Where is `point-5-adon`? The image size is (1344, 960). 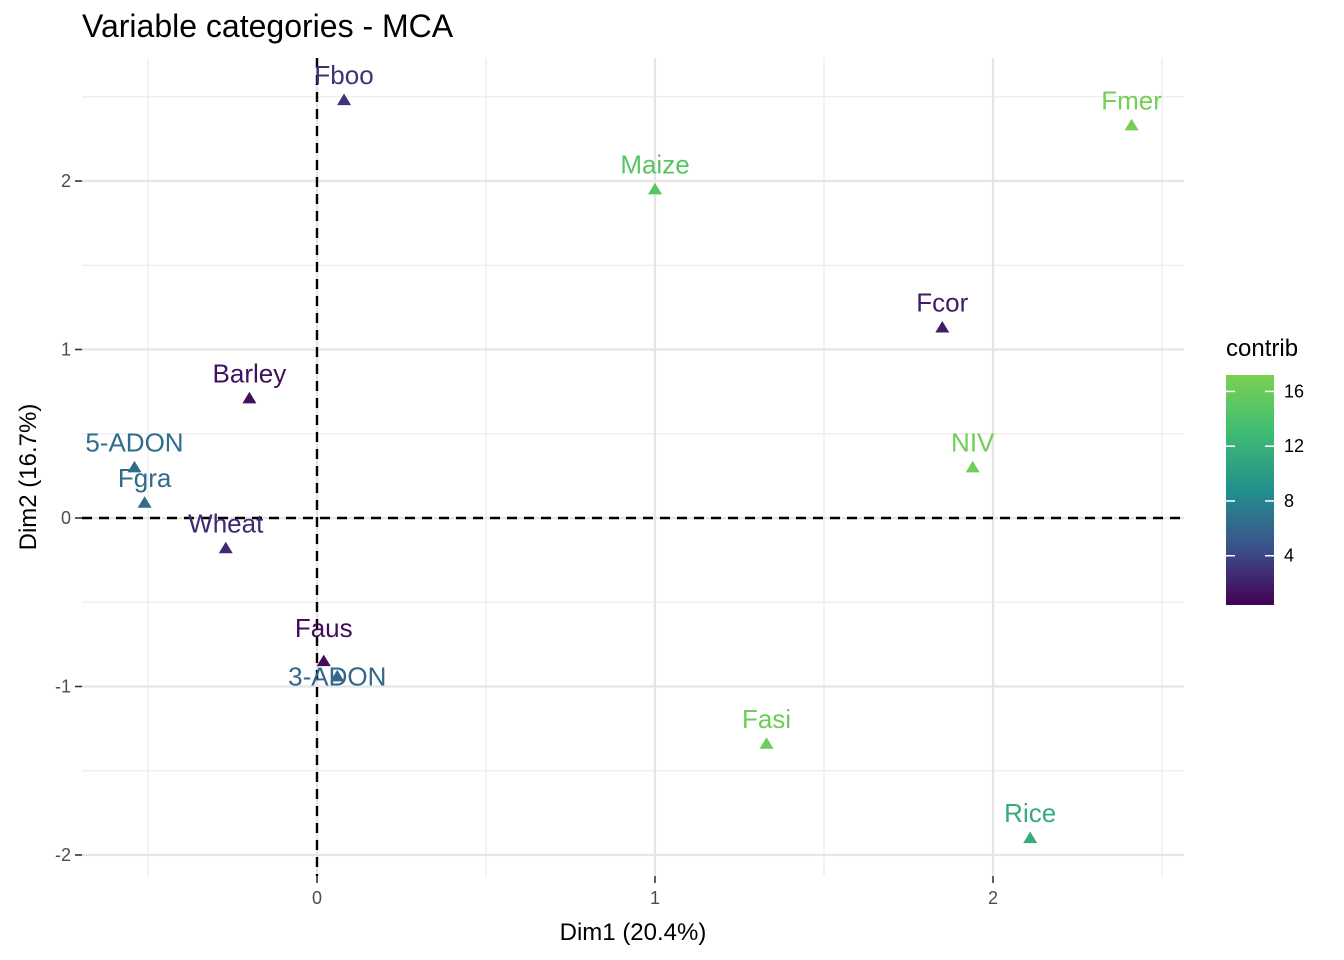
point-5-adon is located at coordinates (134, 466).